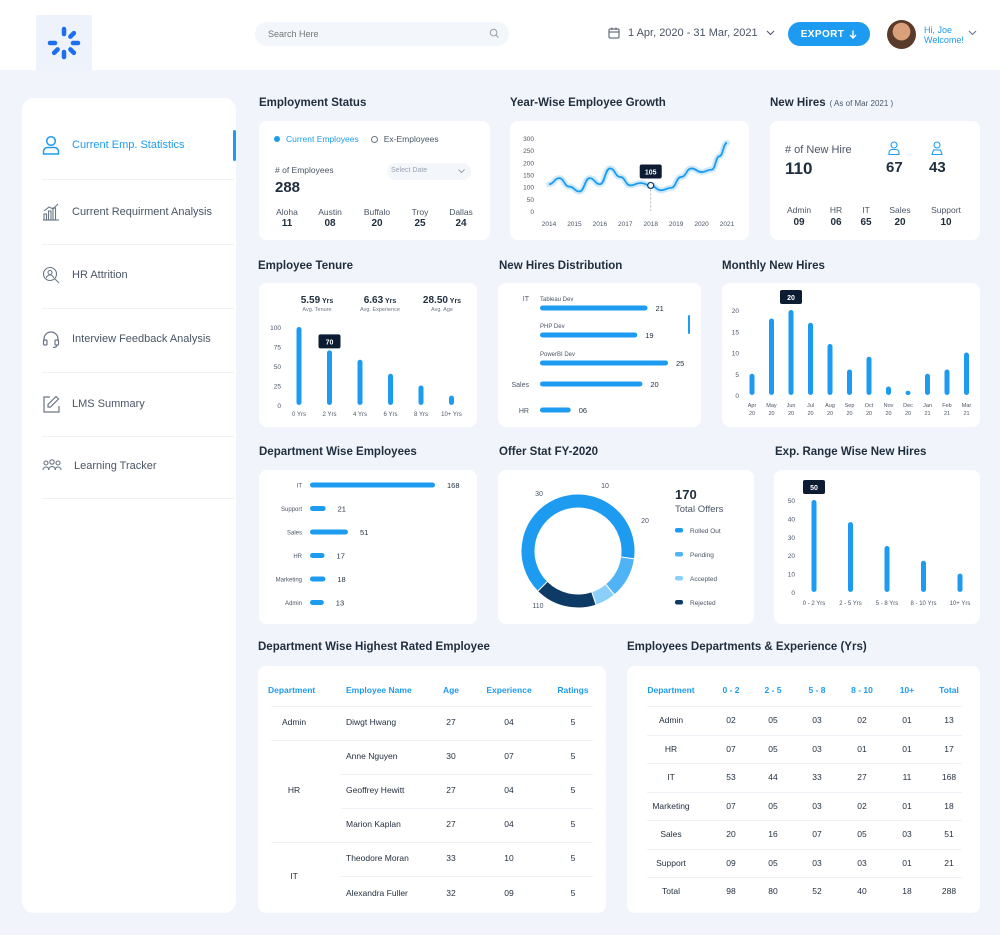 The image size is (1000, 935). Describe the element at coordinates (380, 310) in the screenshot. I see `stat-label: Avg. Experience` at that location.